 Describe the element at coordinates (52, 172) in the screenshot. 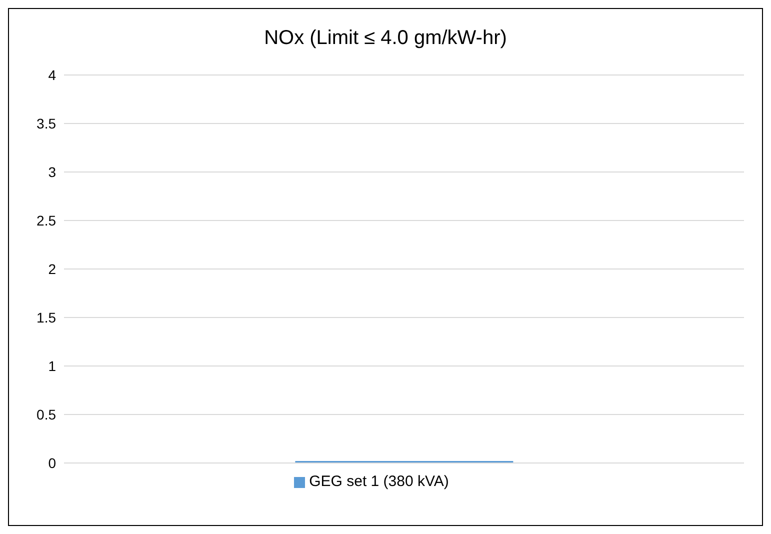

I see `y-tick-label: 3` at that location.